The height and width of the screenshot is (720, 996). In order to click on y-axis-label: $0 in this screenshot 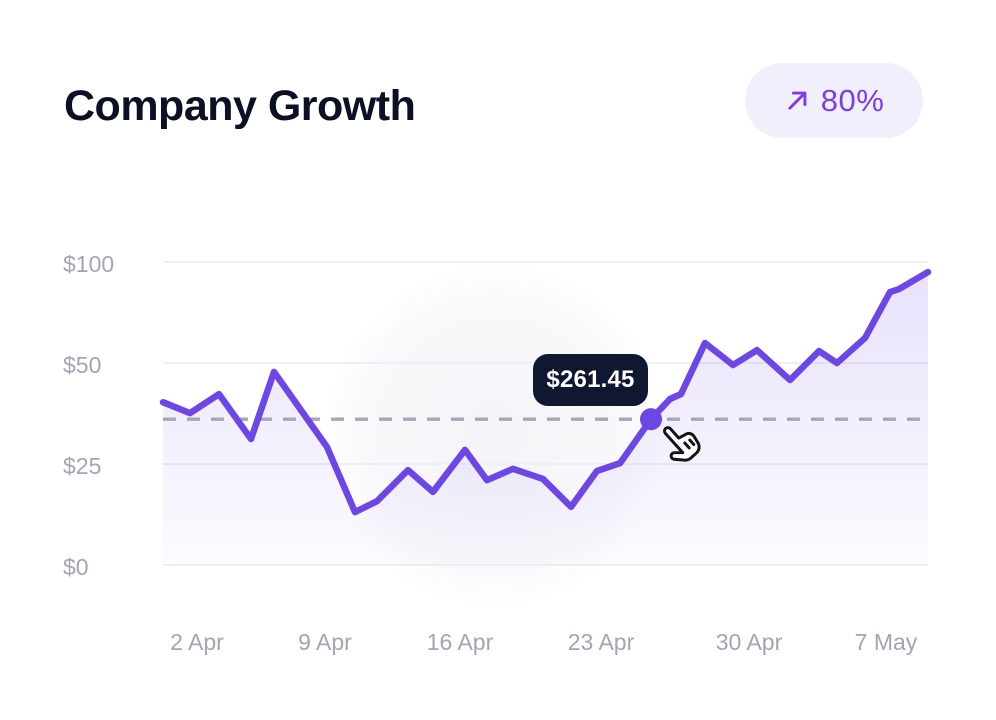, I will do `click(76, 567)`.